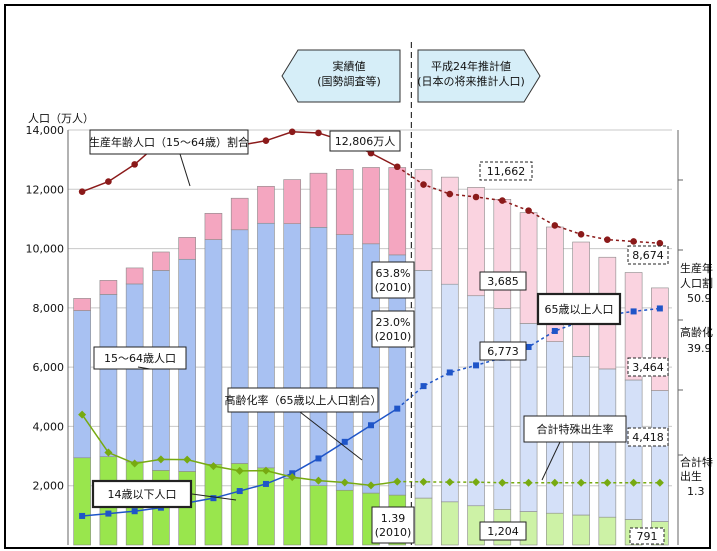 This screenshot has height=551, width=717. I want to click on legend-working-pop-text: 15〜64歳人口, so click(140, 358).